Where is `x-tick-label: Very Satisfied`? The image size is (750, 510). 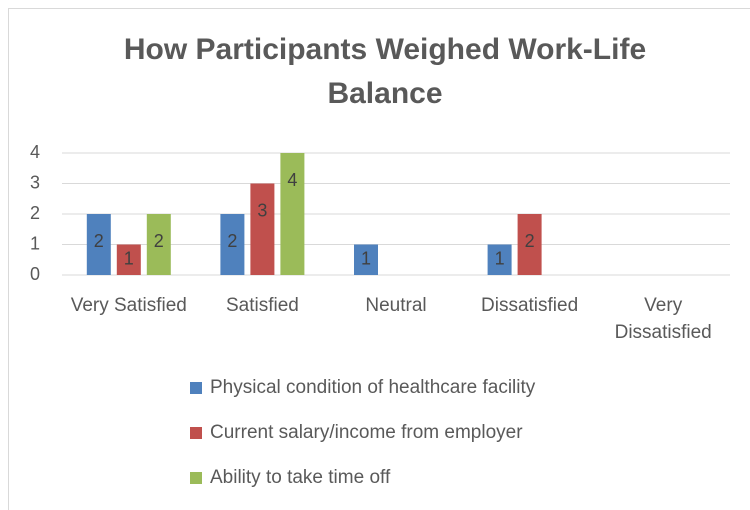 x-tick-label: Very Satisfied is located at coordinates (128, 305).